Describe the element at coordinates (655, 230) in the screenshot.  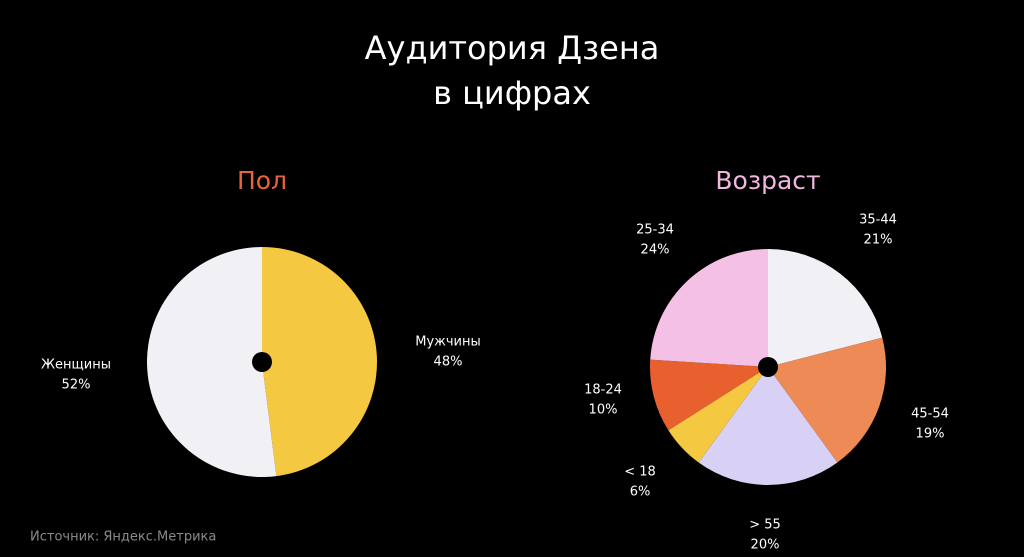
I see `slice-label: 25-34` at that location.